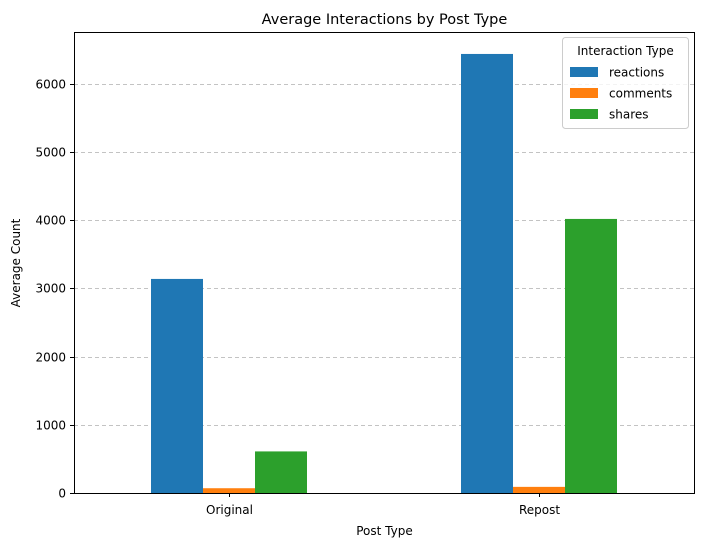 This screenshot has width=704, height=551. Describe the element at coordinates (50, 85) in the screenshot. I see `y-tick-label: 6000` at that location.